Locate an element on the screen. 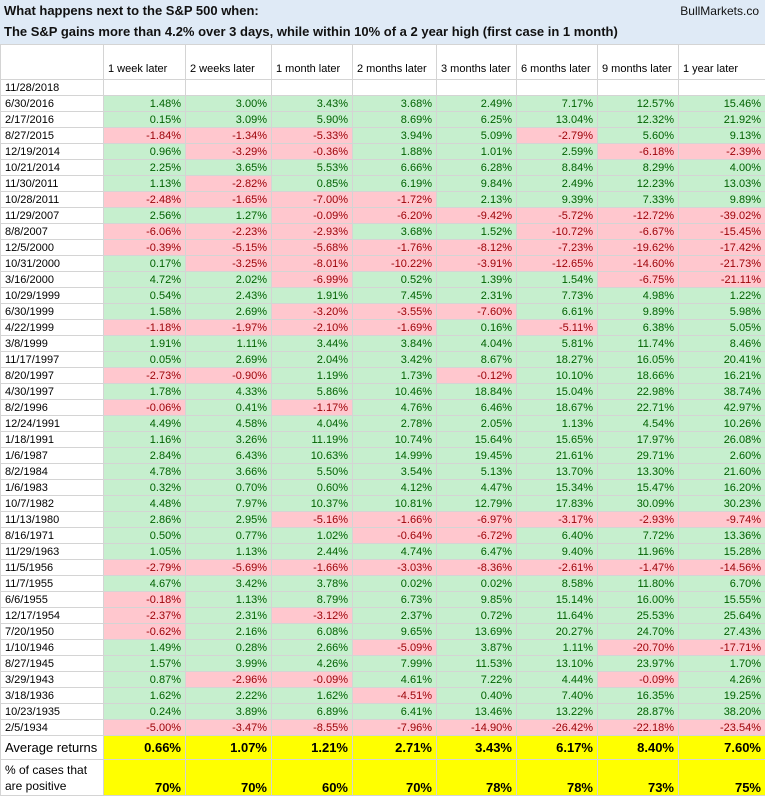 The width and height of the screenshot is (765, 800). return-cell: 1.49% is located at coordinates (144, 647).